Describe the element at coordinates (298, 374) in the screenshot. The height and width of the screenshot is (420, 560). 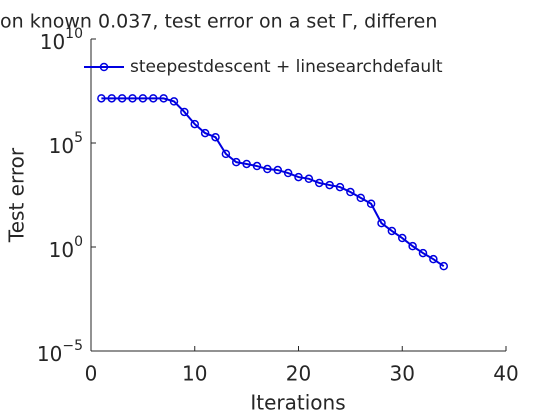
I see `x-tick-label: 20` at that location.